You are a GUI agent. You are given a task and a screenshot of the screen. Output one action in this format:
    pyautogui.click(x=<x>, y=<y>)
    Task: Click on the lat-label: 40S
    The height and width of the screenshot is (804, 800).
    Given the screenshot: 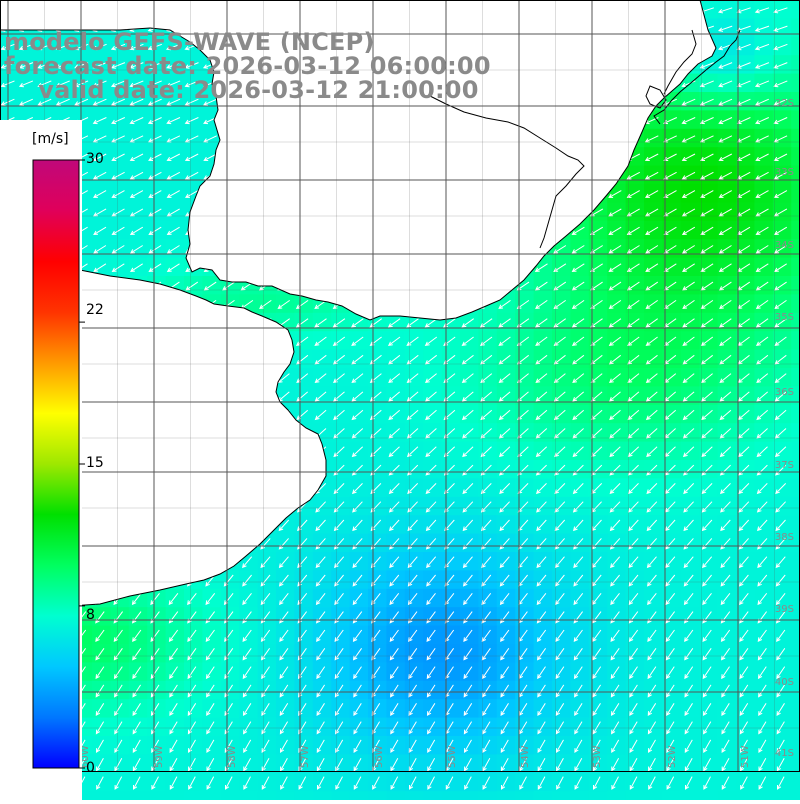 What is the action you would take?
    pyautogui.click(x=784, y=682)
    